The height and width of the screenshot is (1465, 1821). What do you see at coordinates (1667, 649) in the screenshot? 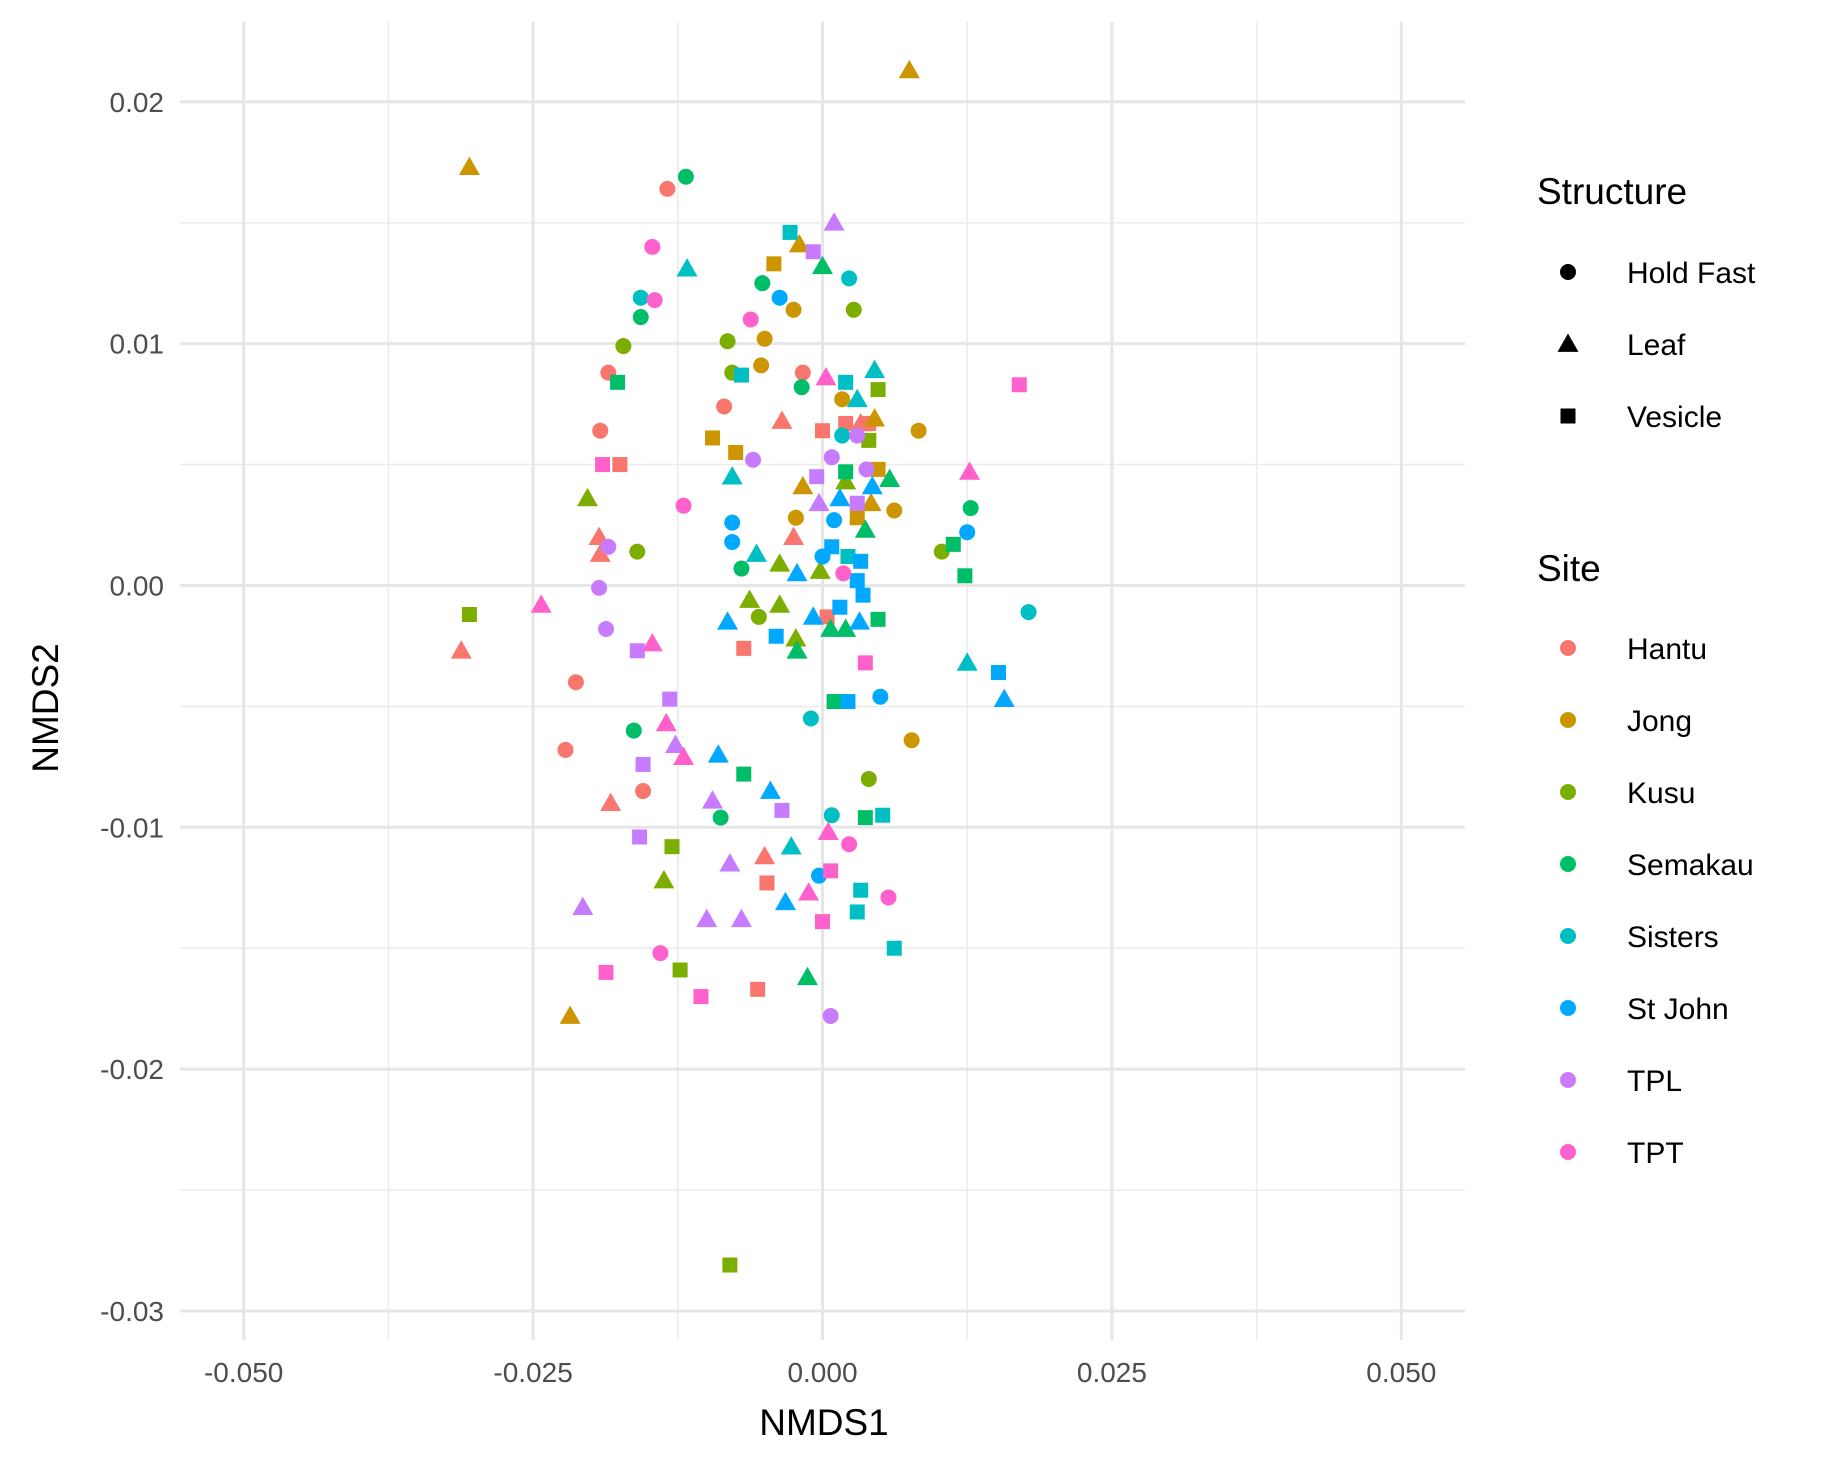
I see `legend-label: Hantu` at bounding box center [1667, 649].